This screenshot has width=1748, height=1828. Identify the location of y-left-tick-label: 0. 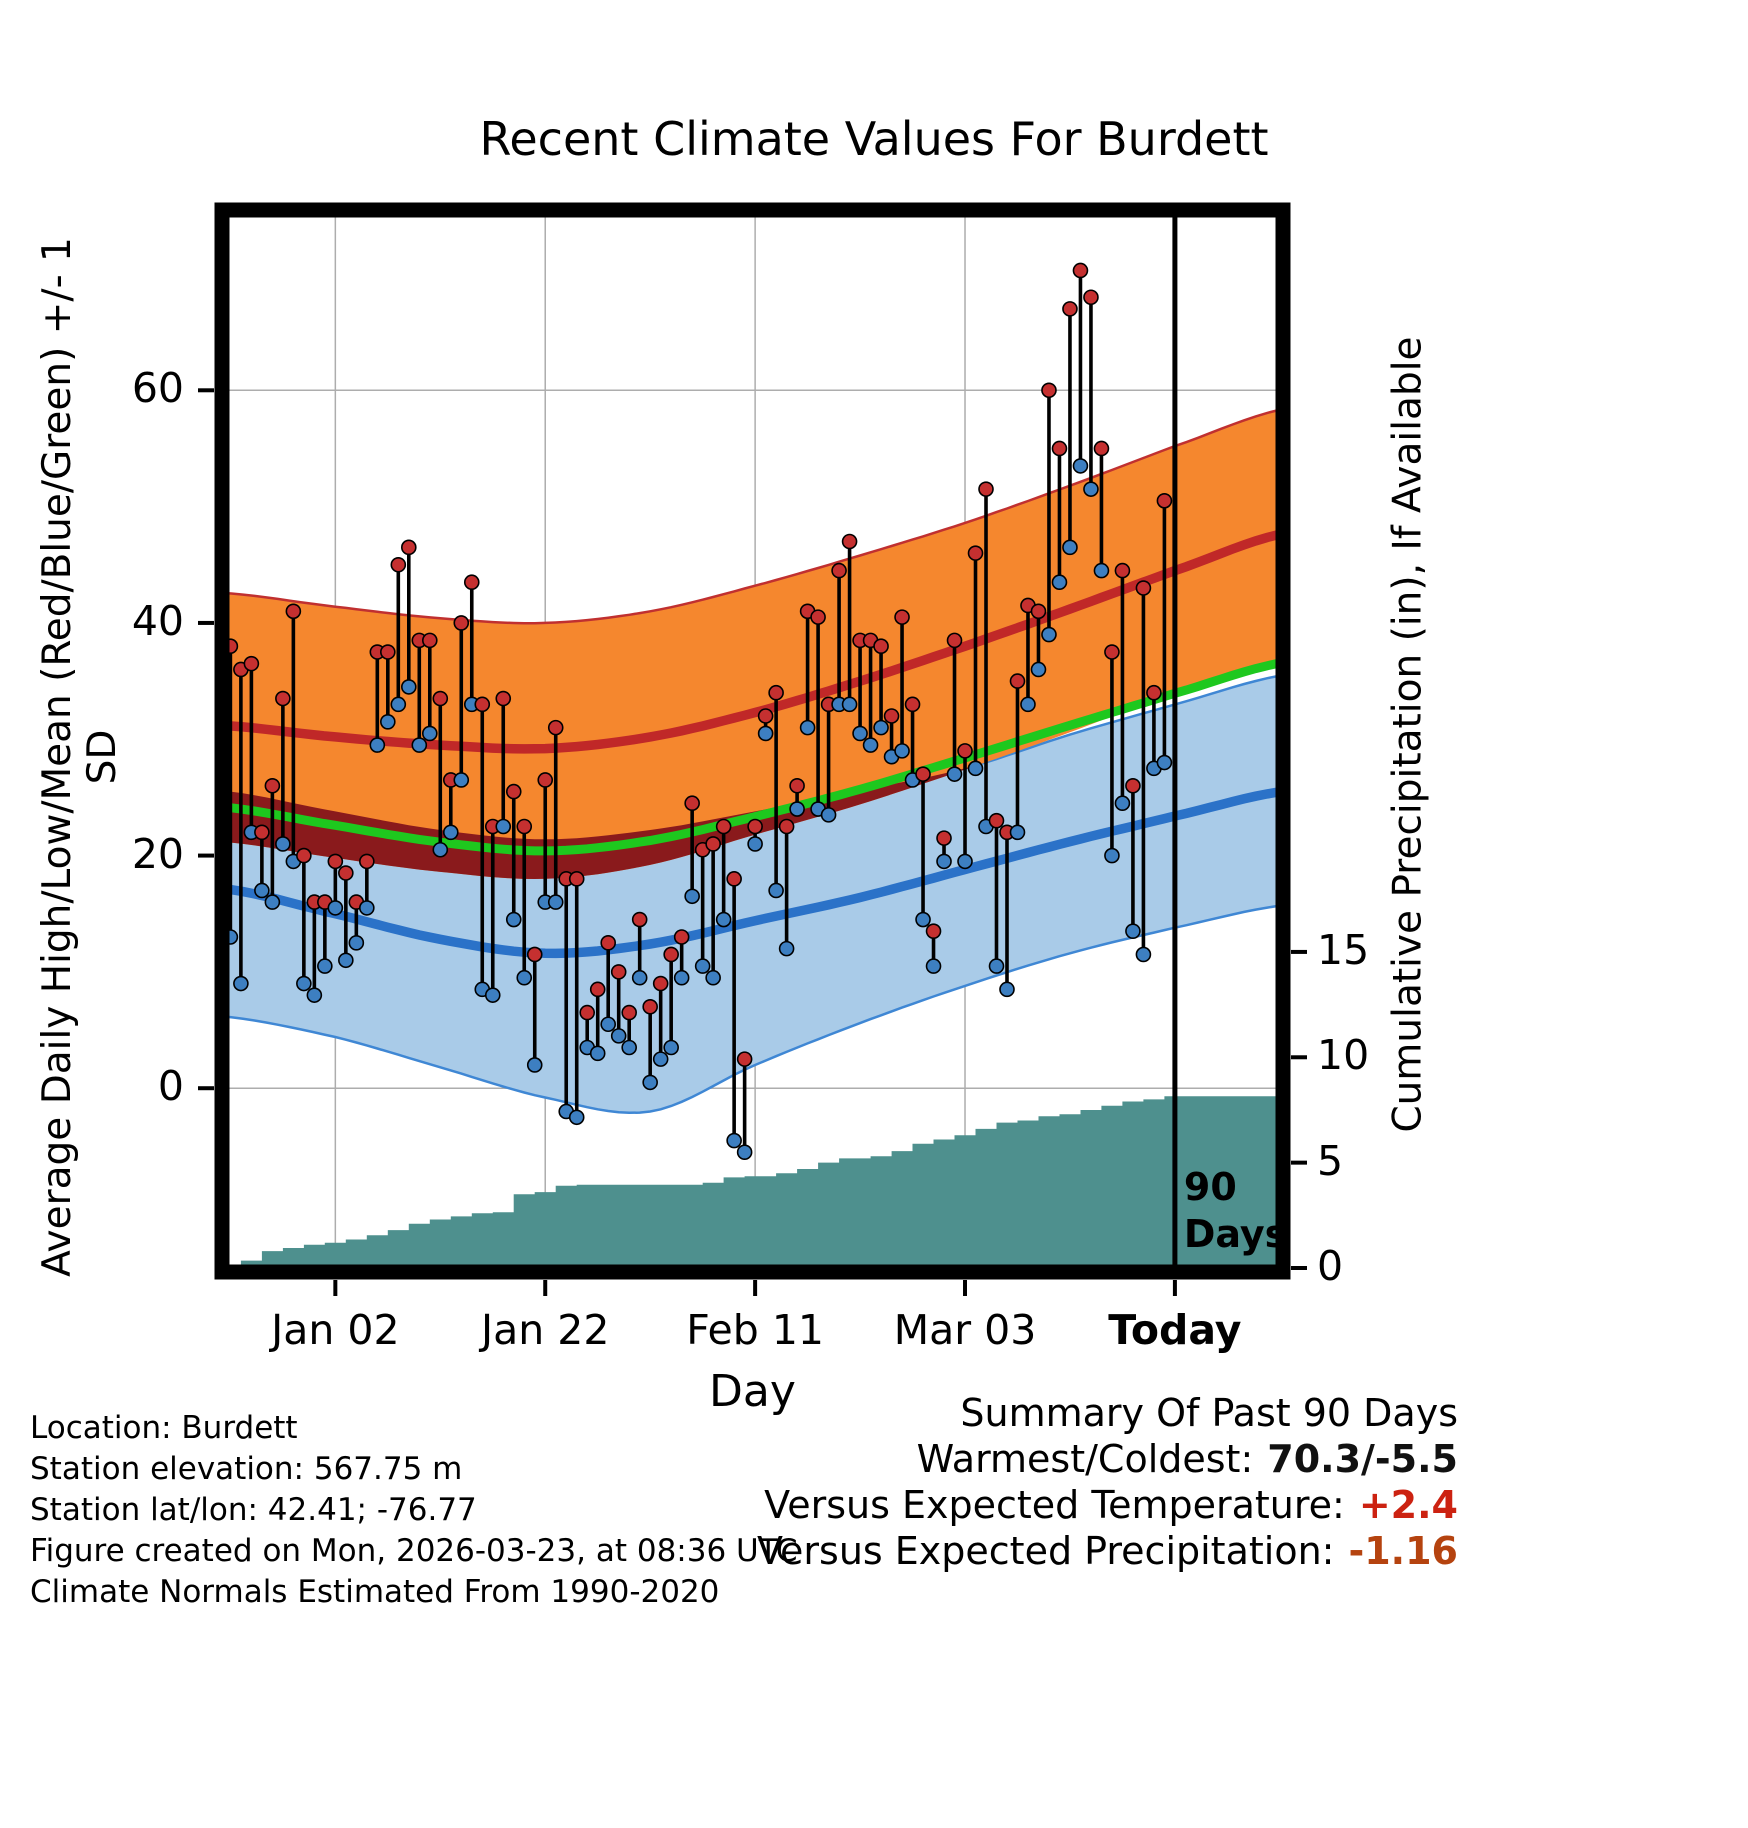
(170, 1086).